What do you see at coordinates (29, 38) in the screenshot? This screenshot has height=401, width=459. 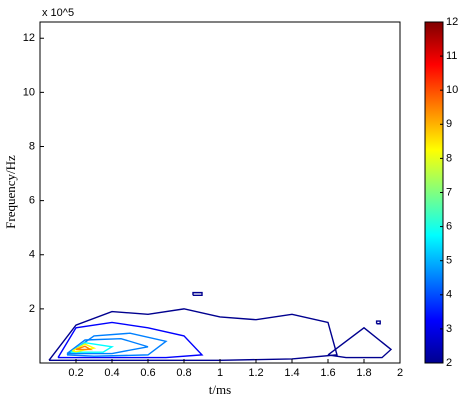 I see `y-tick-label: 12` at bounding box center [29, 38].